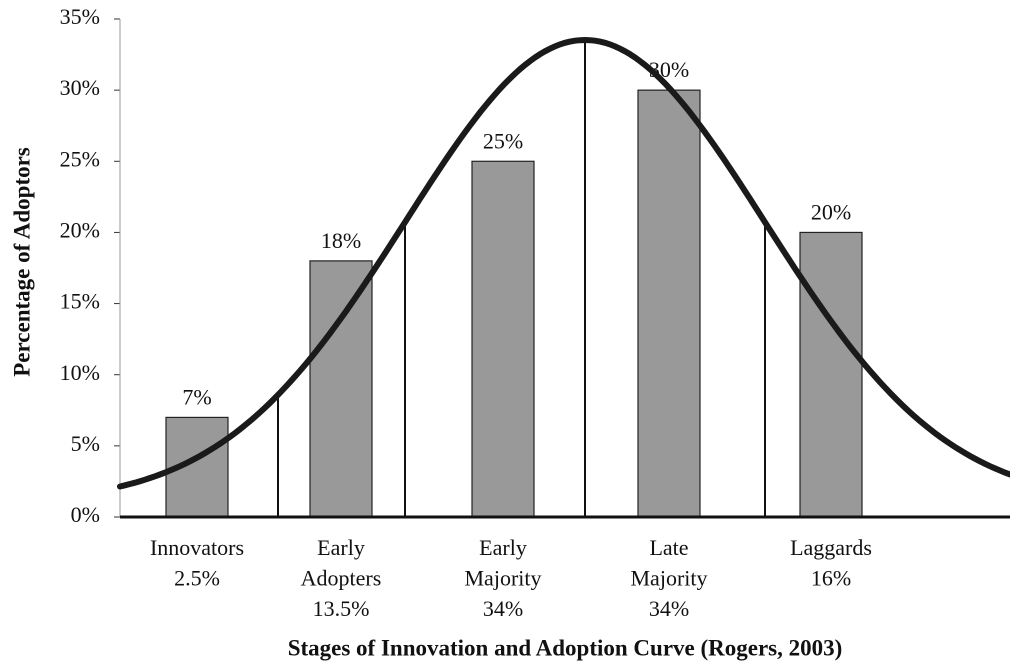  Describe the element at coordinates (197, 578) in the screenshot. I see `x-tick-label: 2.5%` at that location.